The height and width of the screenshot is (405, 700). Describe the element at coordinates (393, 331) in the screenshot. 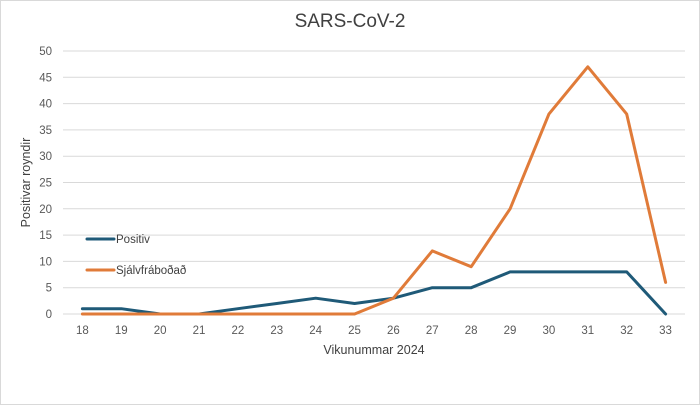

I see `x-tick-label: 26` at that location.